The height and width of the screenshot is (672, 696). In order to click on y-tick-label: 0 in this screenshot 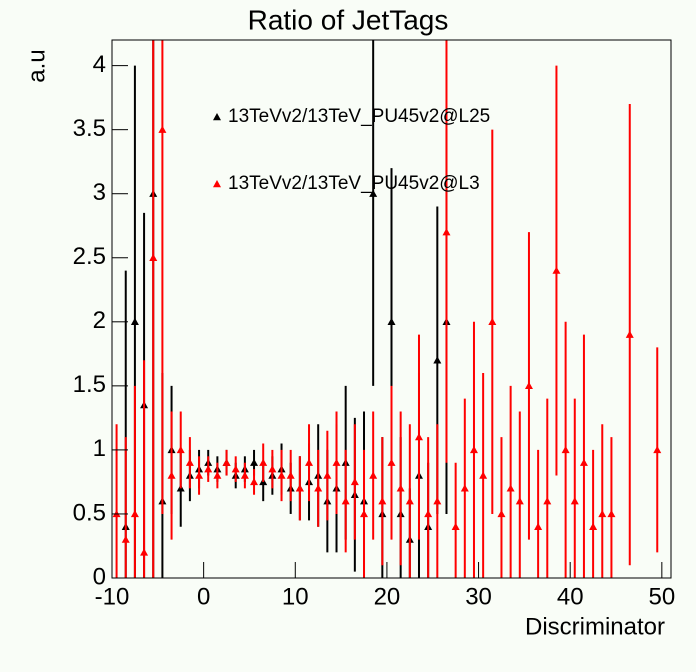, I will do `click(99, 576)`.